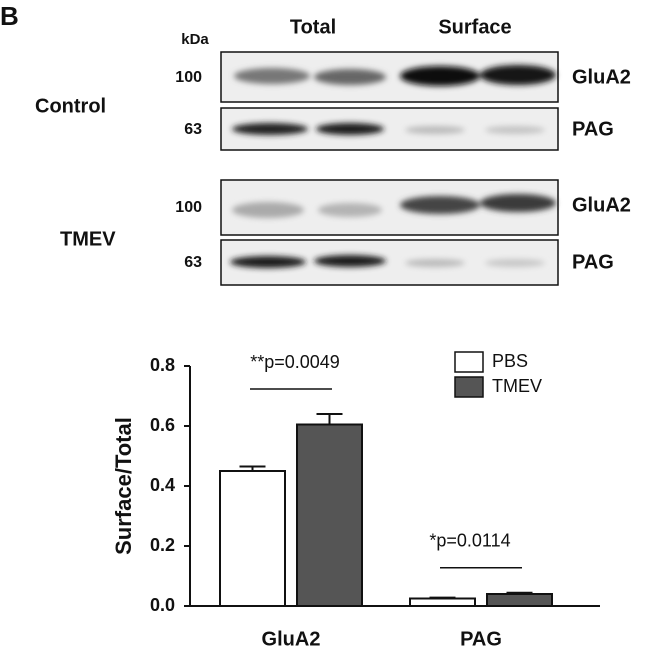 This screenshot has width=650, height=661. What do you see at coordinates (329, 419) in the screenshot?
I see `error-bar` at bounding box center [329, 419].